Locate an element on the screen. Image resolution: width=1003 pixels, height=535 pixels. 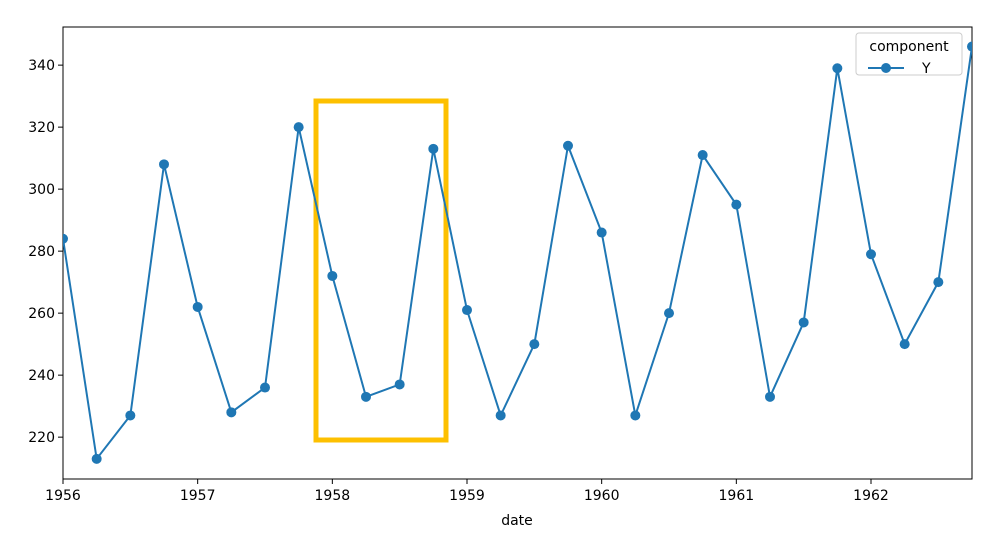
highlight-box is located at coordinates (381, 270).